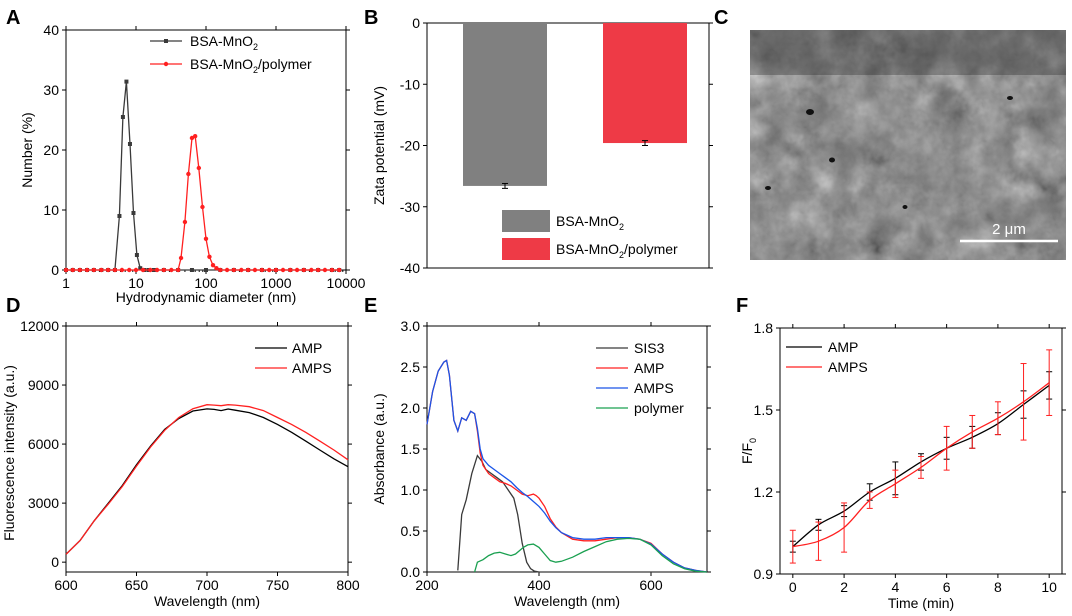 The width and height of the screenshot is (1072, 616). Describe the element at coordinates (51, 90) in the screenshot. I see `y-tick-label: 30` at that location.